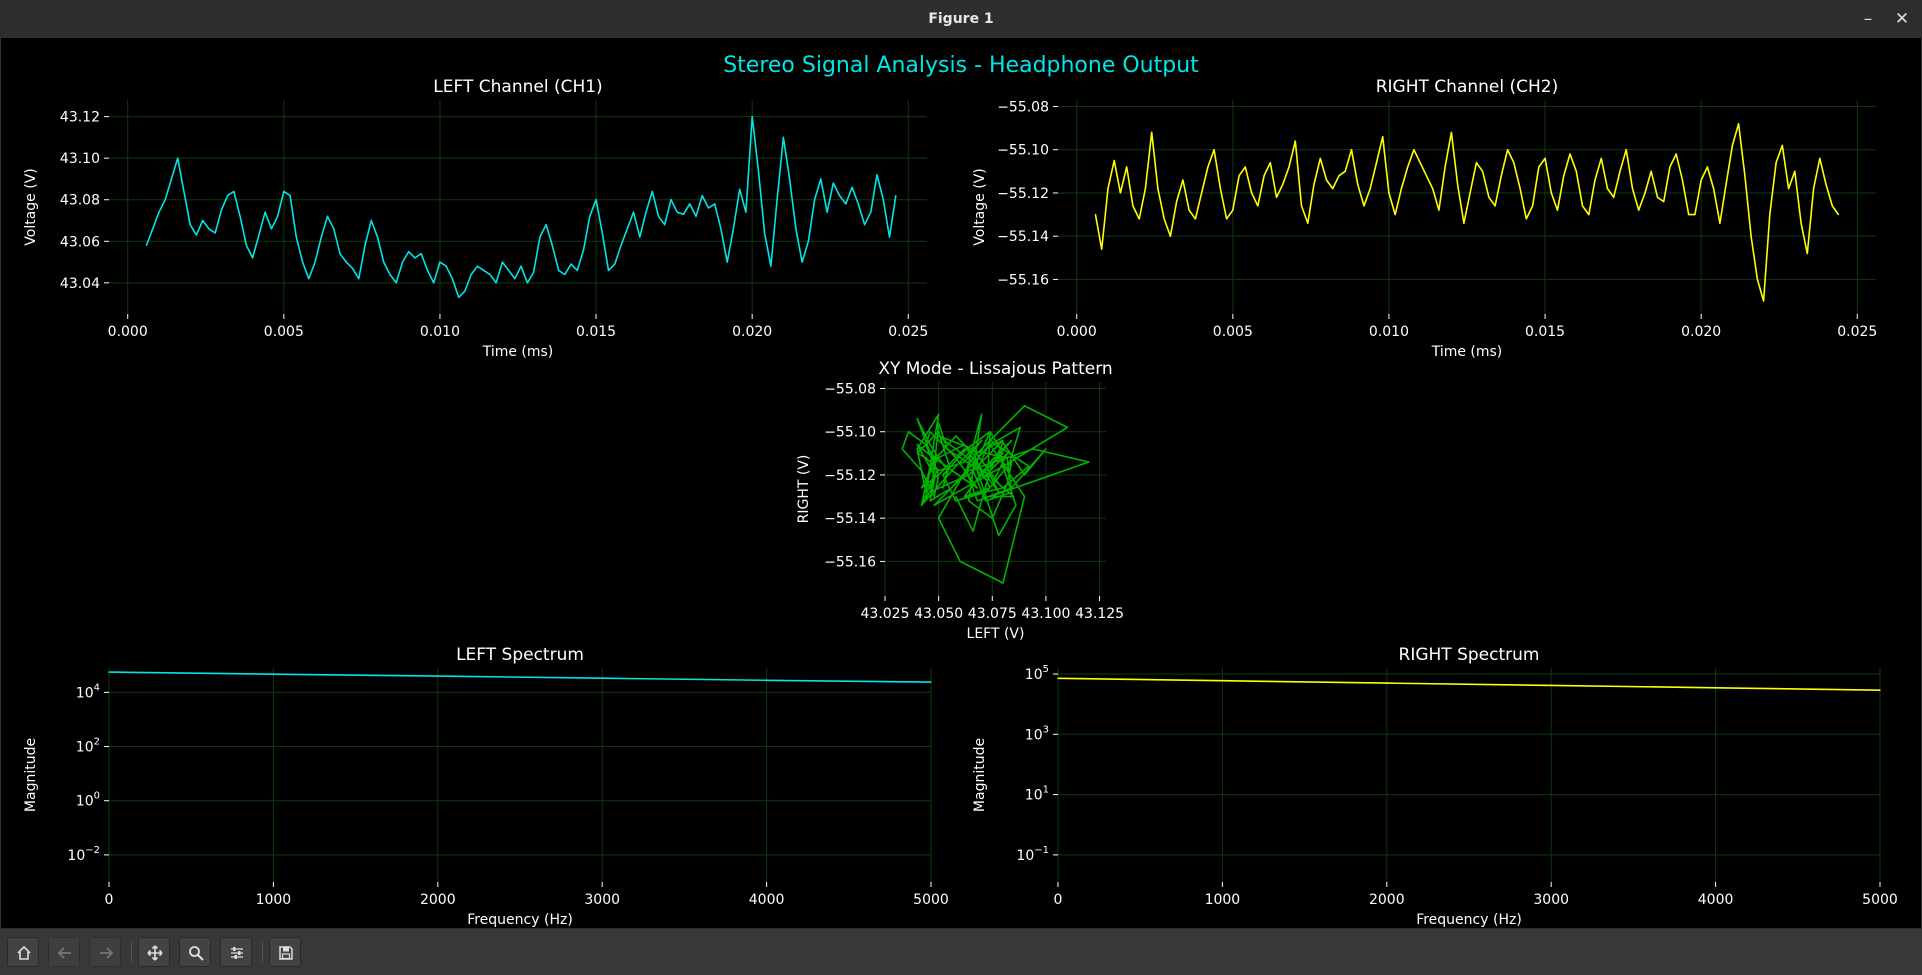 The width and height of the screenshot is (1922, 975). Describe the element at coordinates (285, 952) in the screenshot. I see `save-button` at that location.